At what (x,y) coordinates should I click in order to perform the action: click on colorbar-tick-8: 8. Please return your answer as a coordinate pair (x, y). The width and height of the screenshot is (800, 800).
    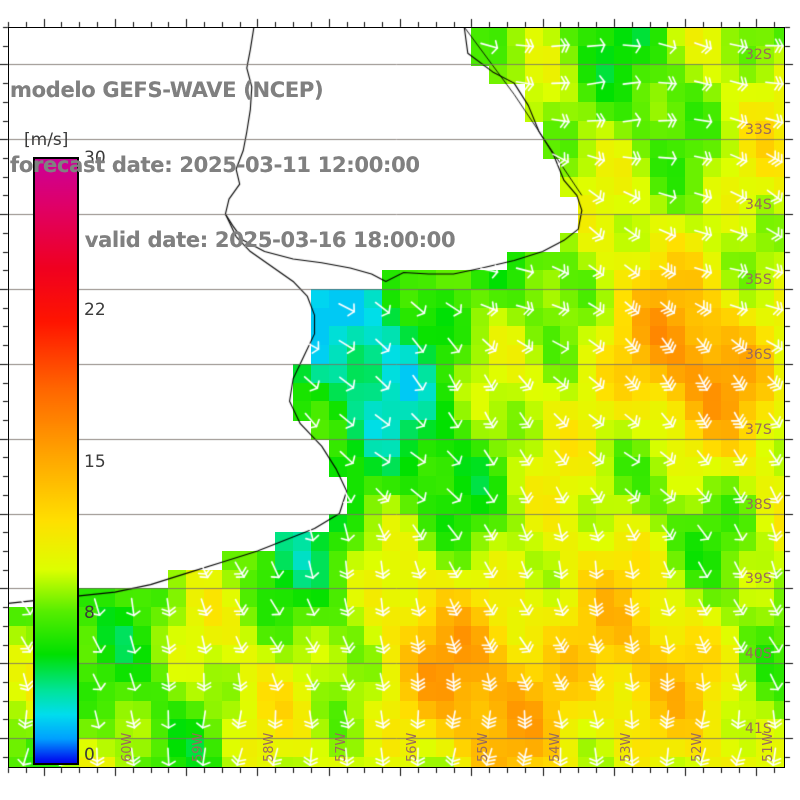
    Looking at the image, I should click on (89, 613).